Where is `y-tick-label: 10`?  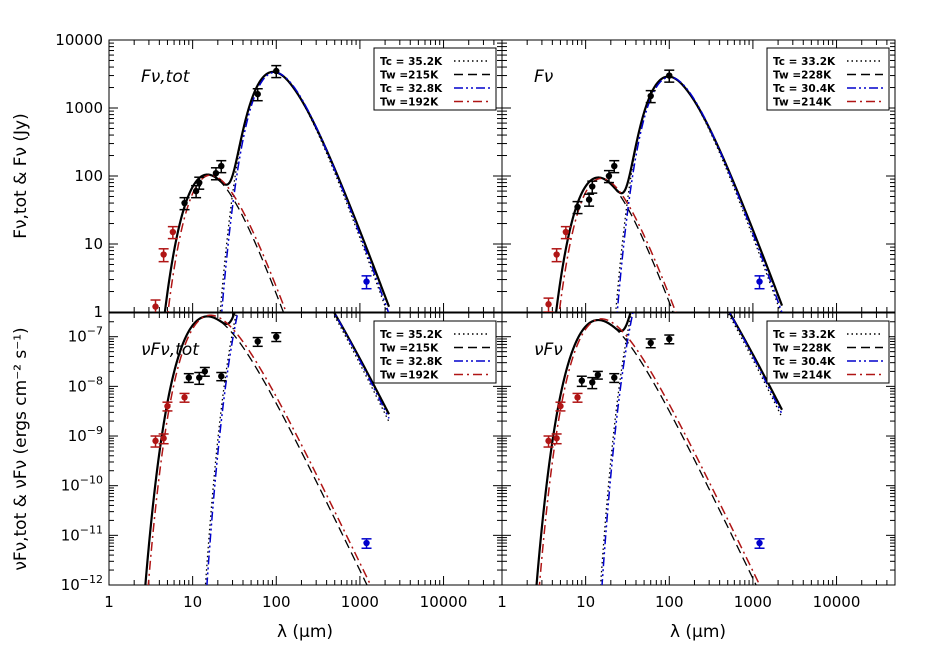
y-tick-label: 10 is located at coordinates (93, 244).